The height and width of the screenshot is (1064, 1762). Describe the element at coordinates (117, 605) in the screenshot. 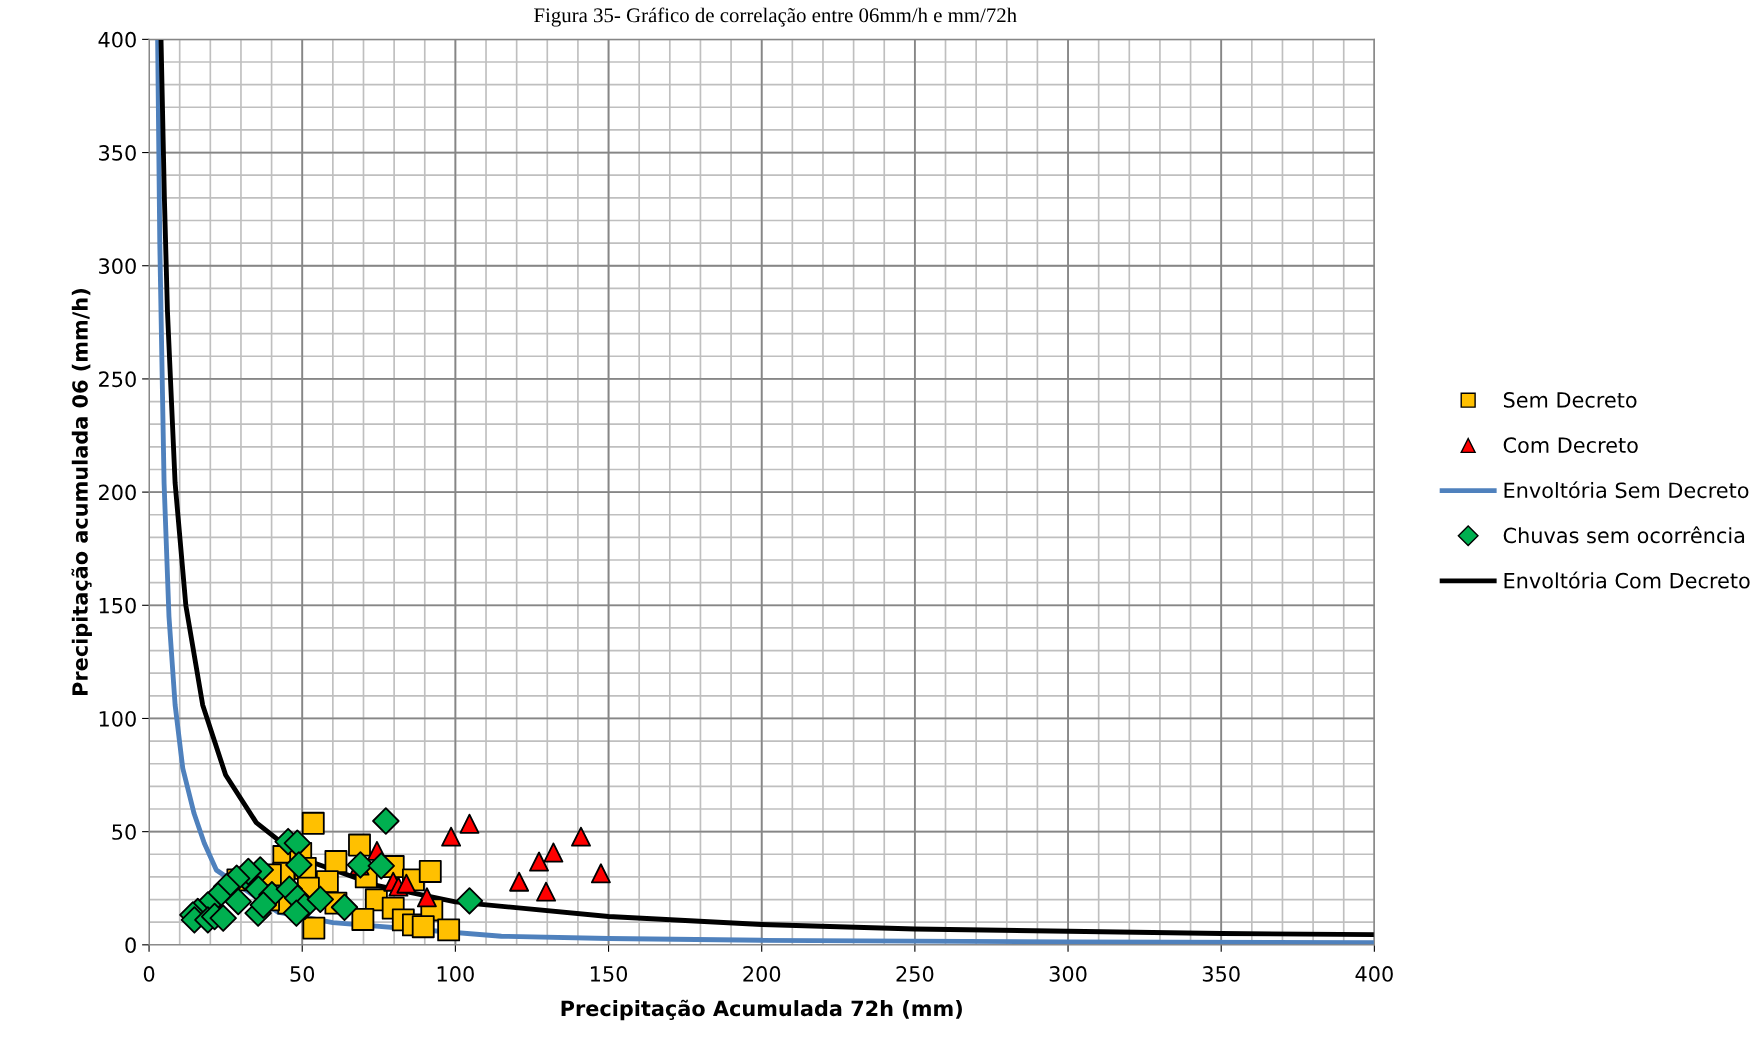

I see `y-tick-label: 150` at that location.